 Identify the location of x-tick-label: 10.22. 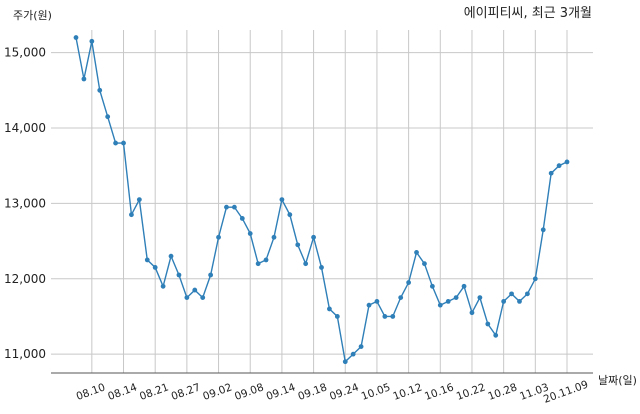
(471, 392).